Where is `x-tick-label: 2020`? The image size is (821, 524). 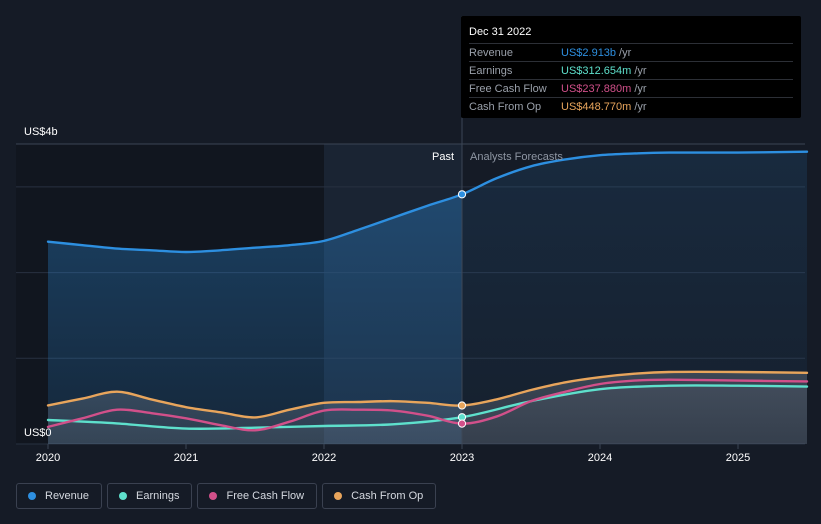 x-tick-label: 2020 is located at coordinates (48, 458).